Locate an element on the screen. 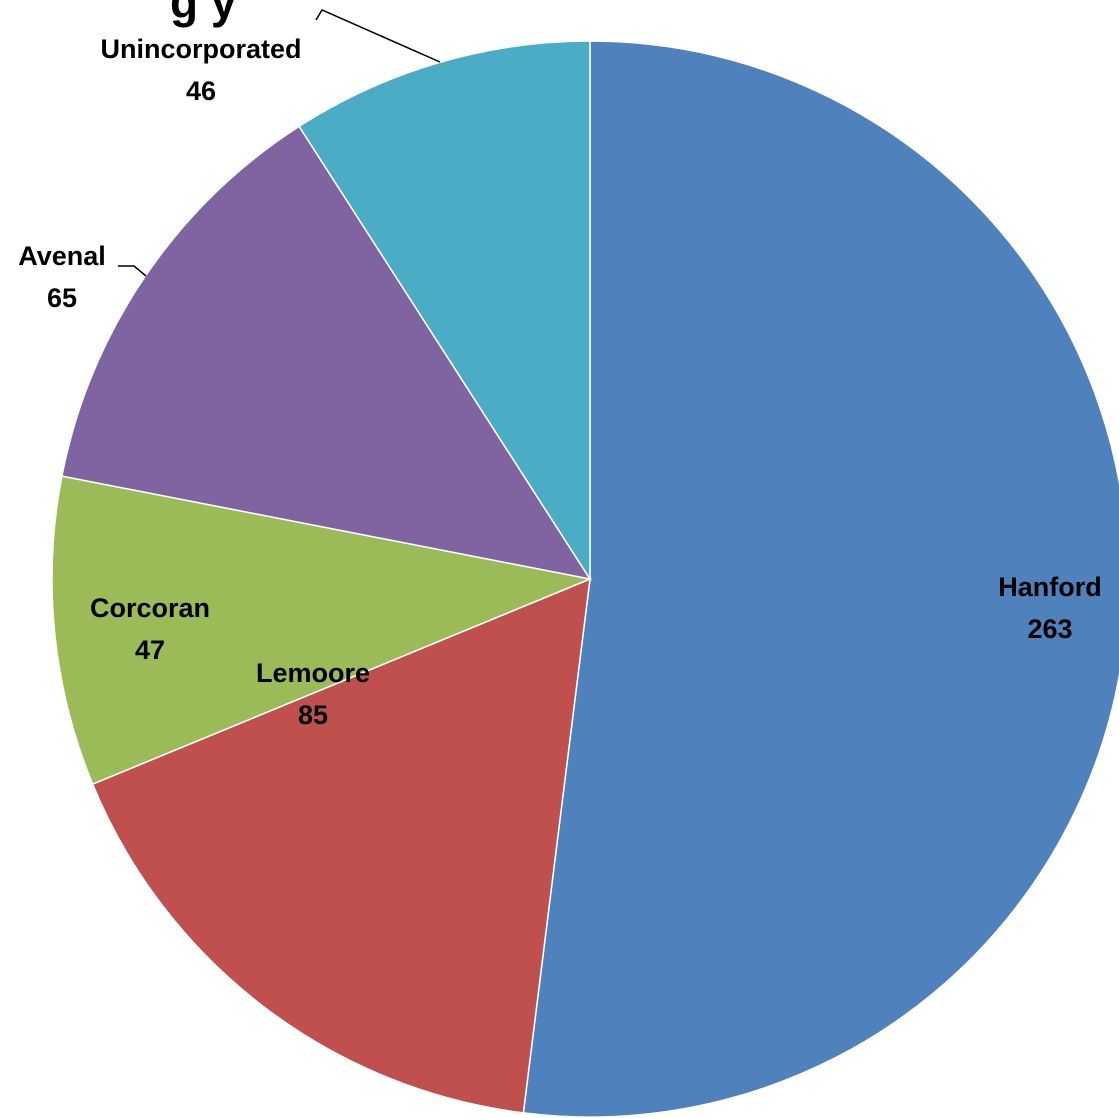 This screenshot has width=1119, height=1118. pie-slice-unincorporated is located at coordinates (444, 311).